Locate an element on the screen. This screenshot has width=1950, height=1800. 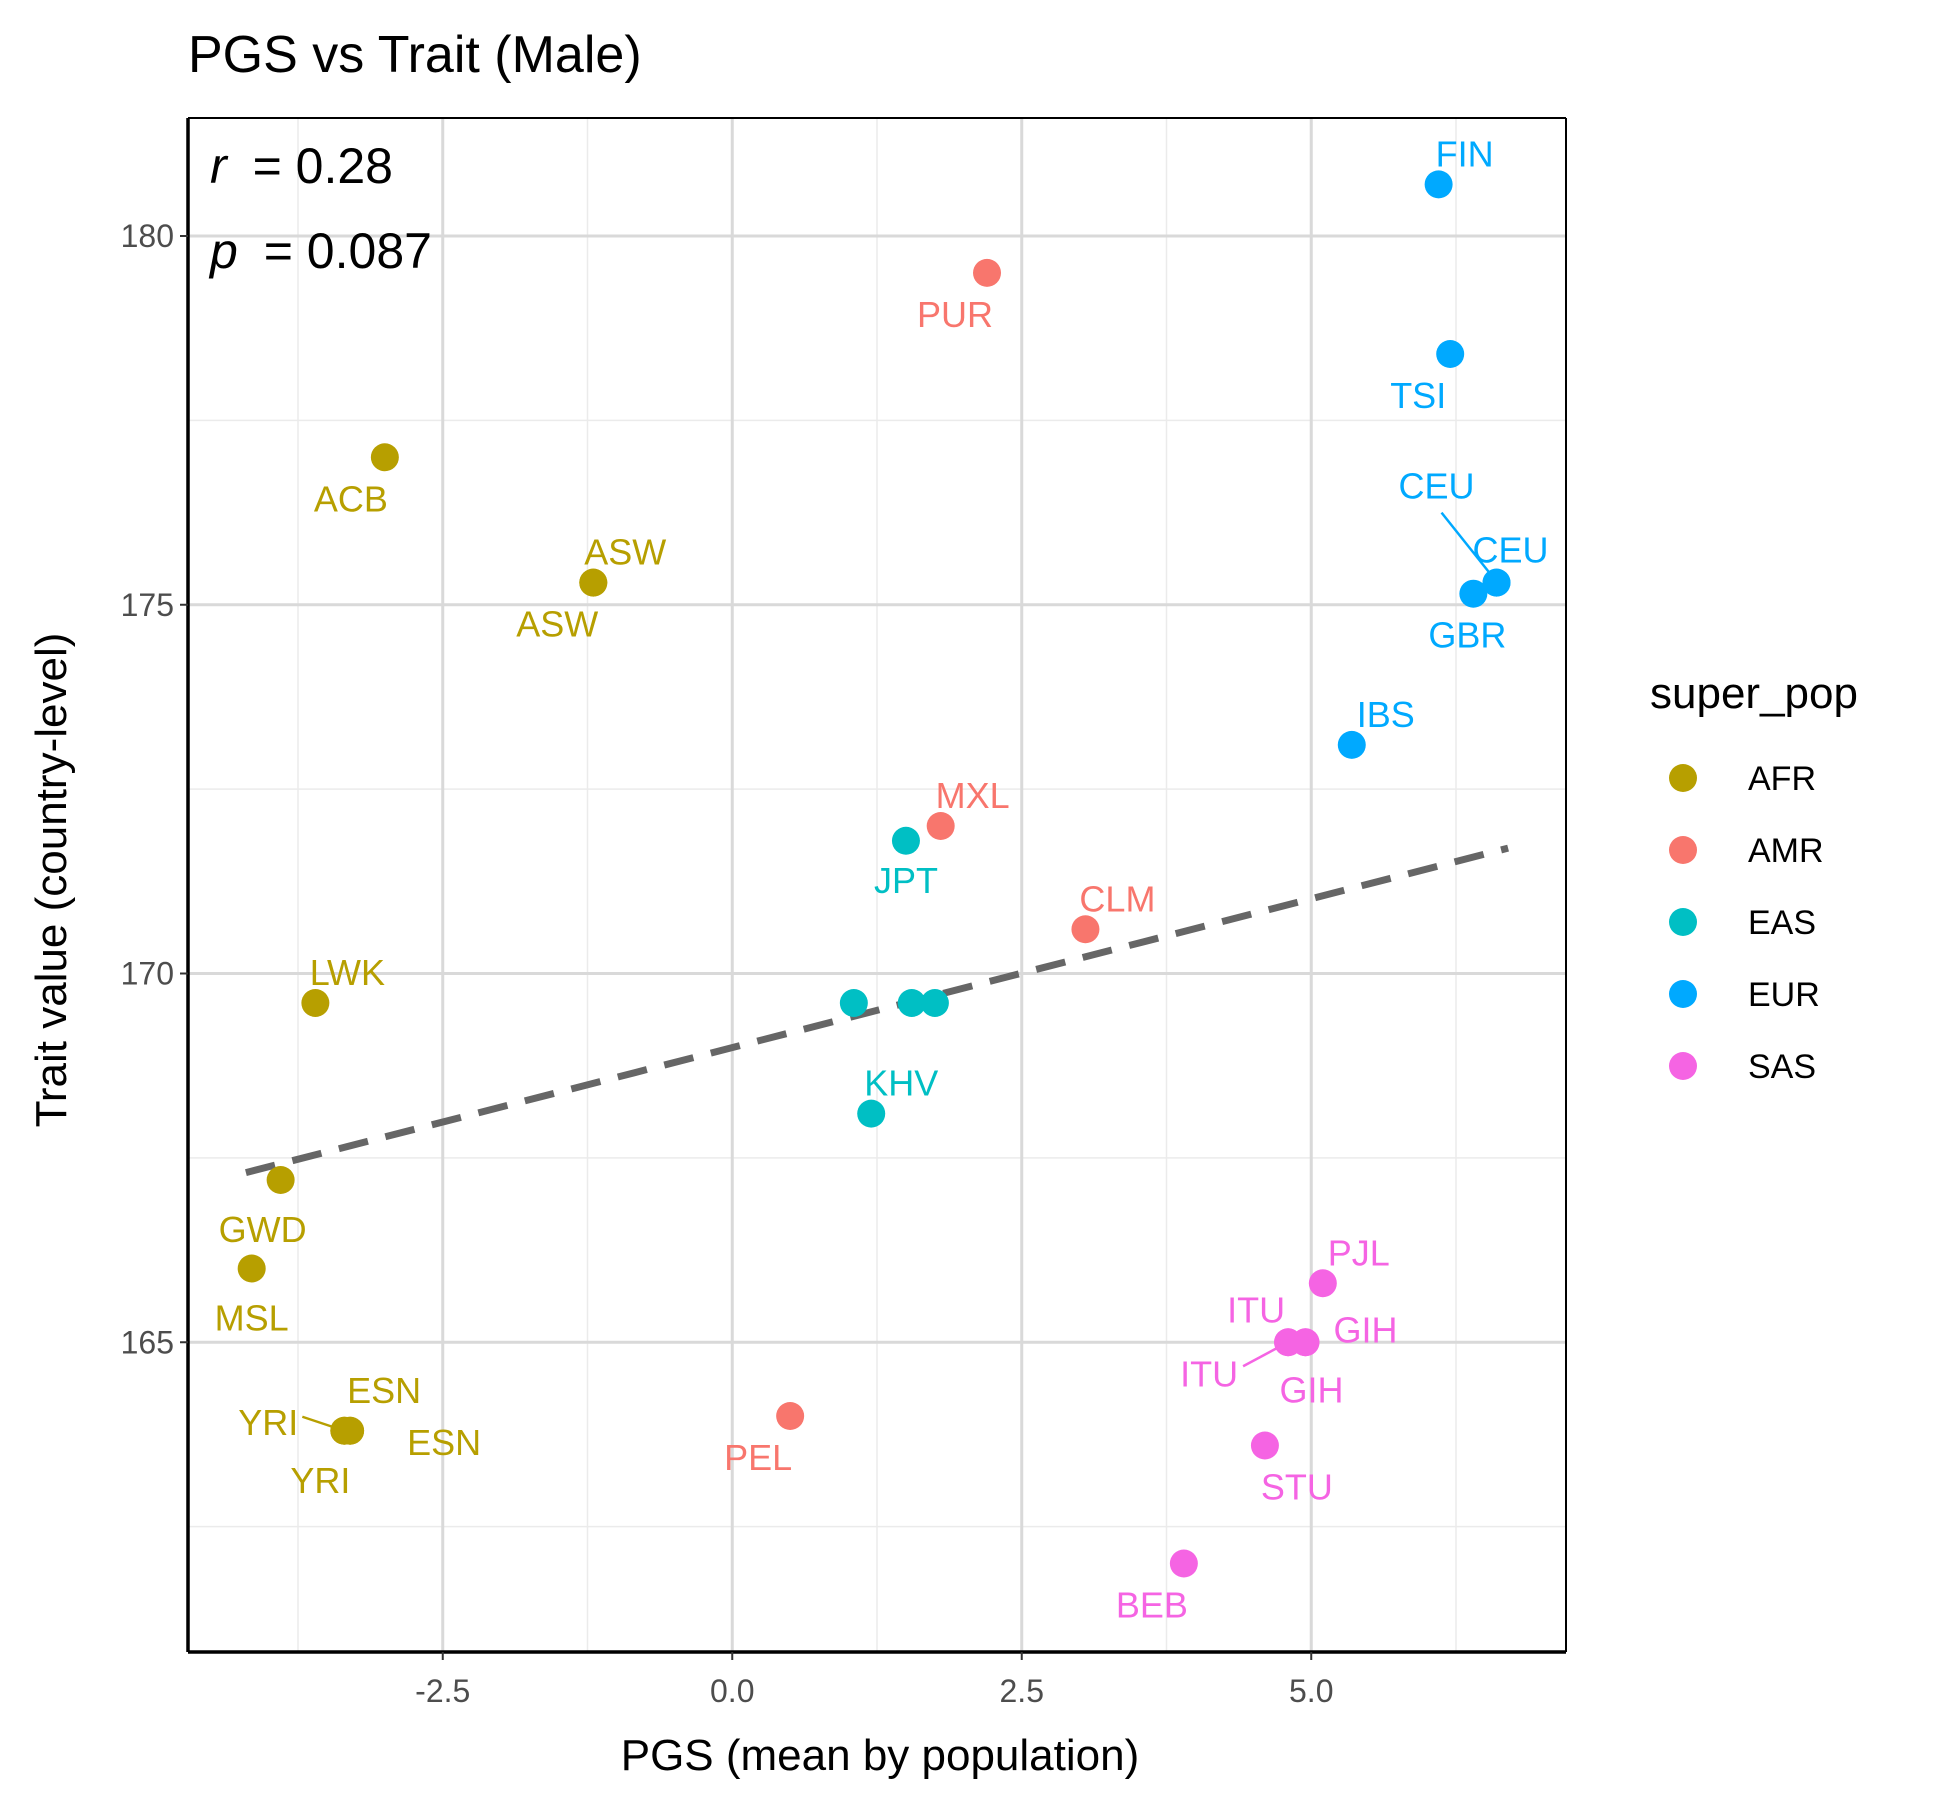
point-label-pjl: PJL is located at coordinates (1359, 1252).